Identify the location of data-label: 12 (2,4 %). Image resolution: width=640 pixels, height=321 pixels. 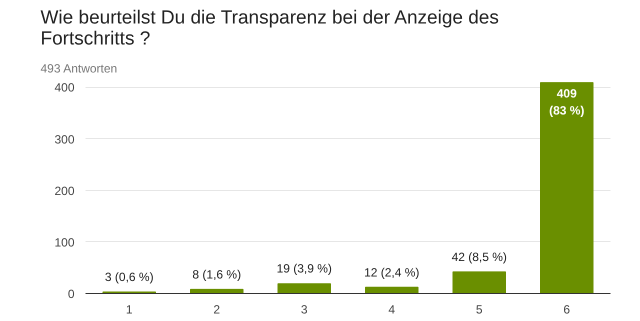
(392, 272).